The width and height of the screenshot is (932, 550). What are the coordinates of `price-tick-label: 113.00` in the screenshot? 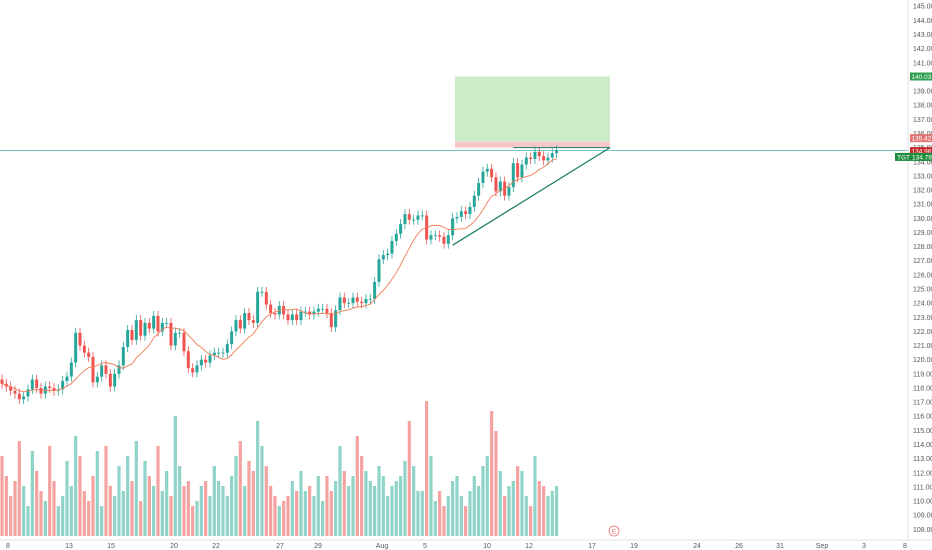 It's located at (922, 459).